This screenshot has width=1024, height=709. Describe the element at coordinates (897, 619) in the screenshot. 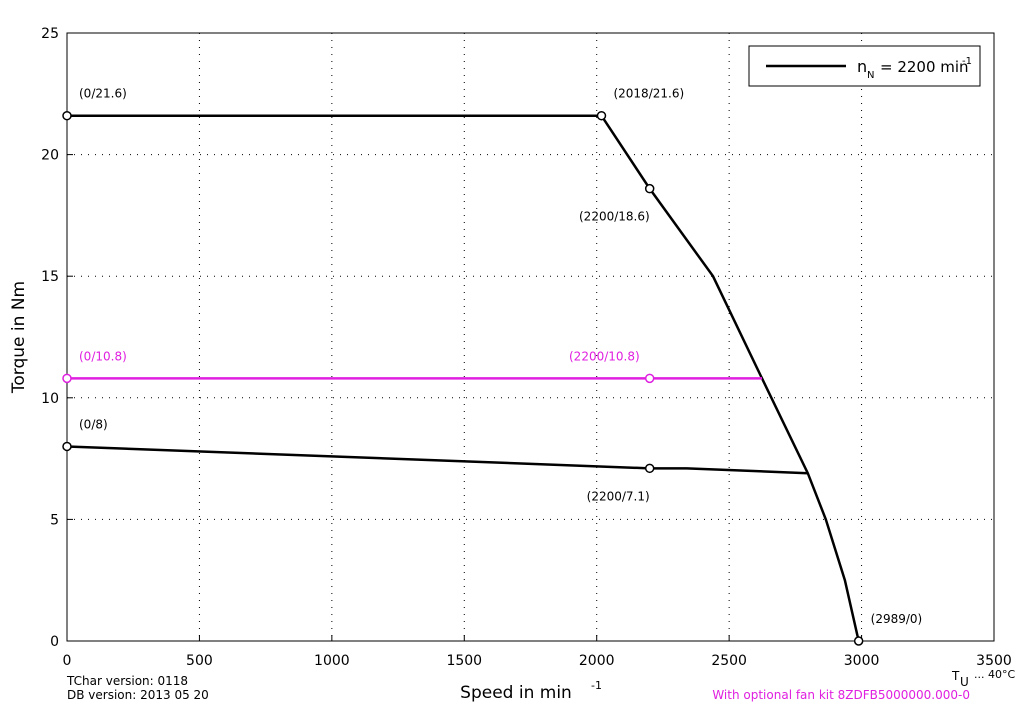

I see `annotation: (2989/0)` at that location.